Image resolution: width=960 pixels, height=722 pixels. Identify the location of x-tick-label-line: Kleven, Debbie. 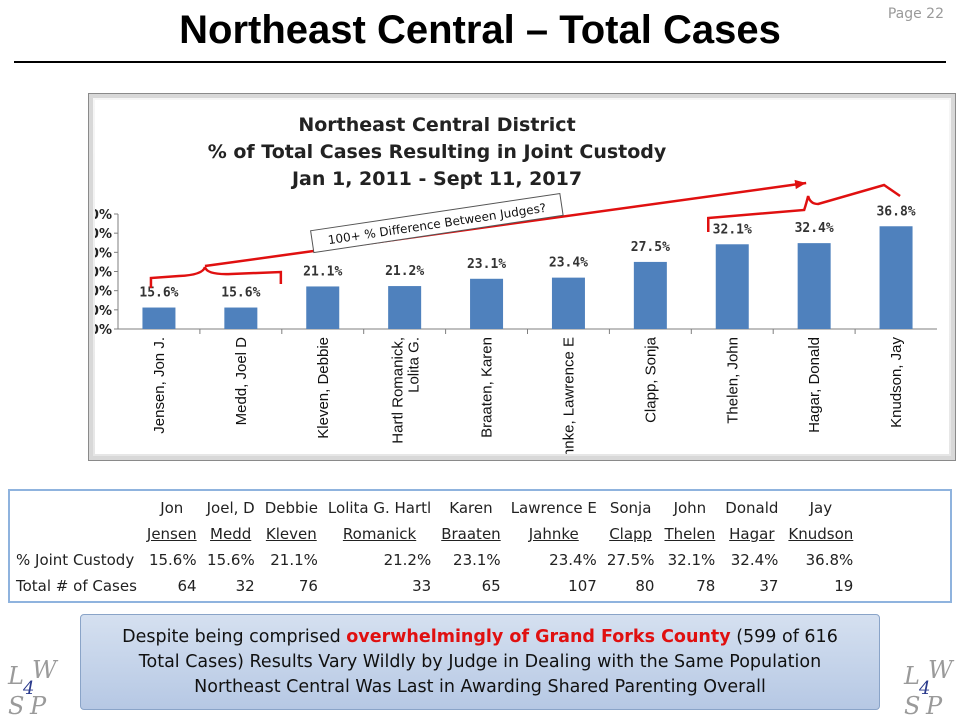
(323, 388).